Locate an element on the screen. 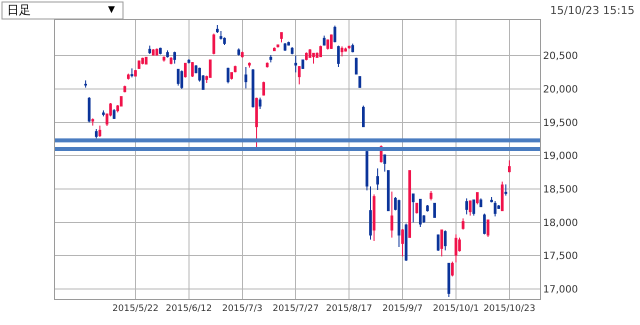  x-tick-label: 2015/9/7 is located at coordinates (402, 309).